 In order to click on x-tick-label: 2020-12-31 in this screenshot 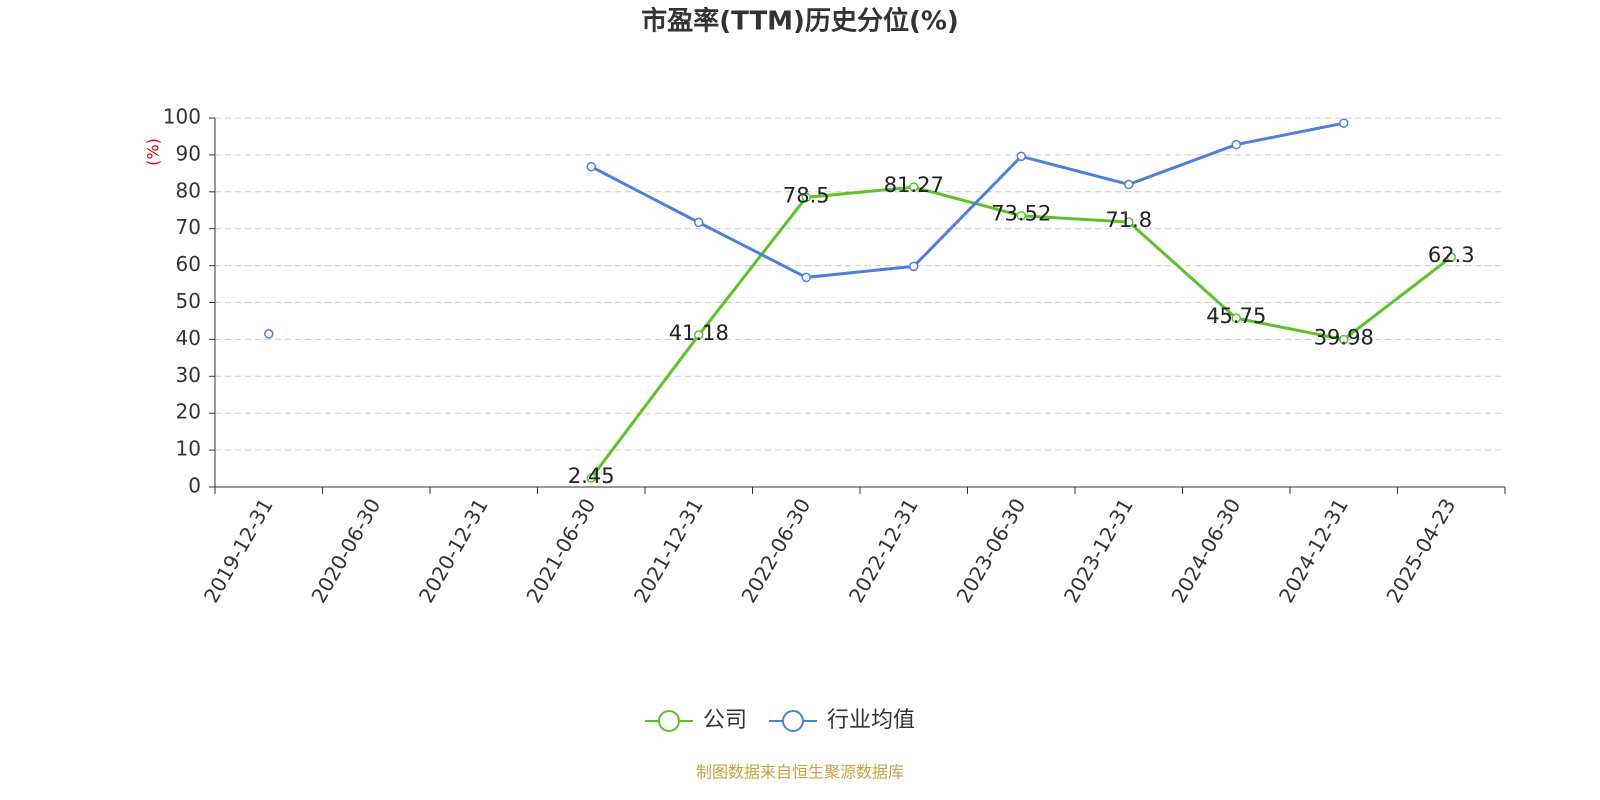, I will do `click(453, 550)`.